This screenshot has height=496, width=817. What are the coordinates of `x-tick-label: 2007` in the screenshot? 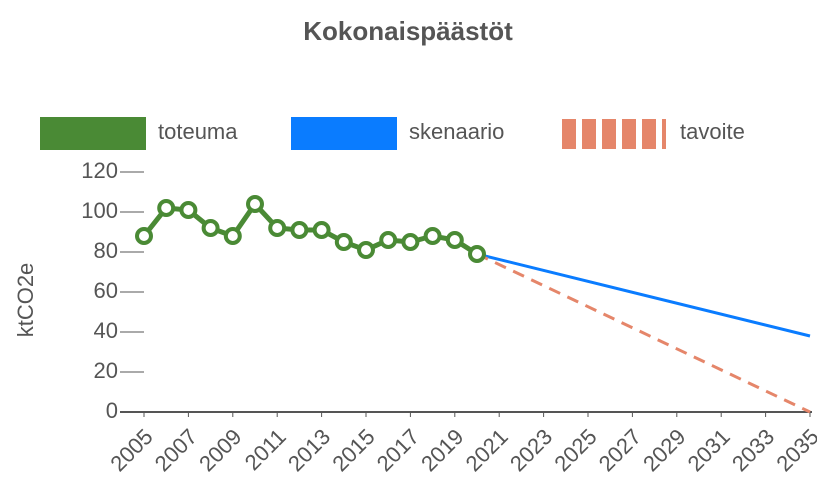 It's located at (176, 450).